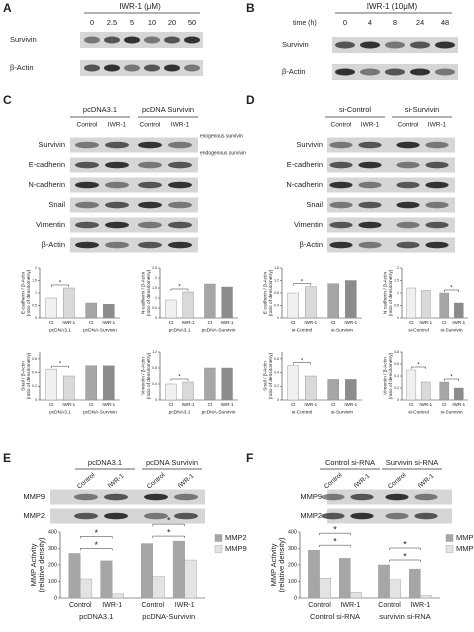  Describe the element at coordinates (168, 109) in the screenshot. I see `group-label: pcDNA Survivin` at that location.